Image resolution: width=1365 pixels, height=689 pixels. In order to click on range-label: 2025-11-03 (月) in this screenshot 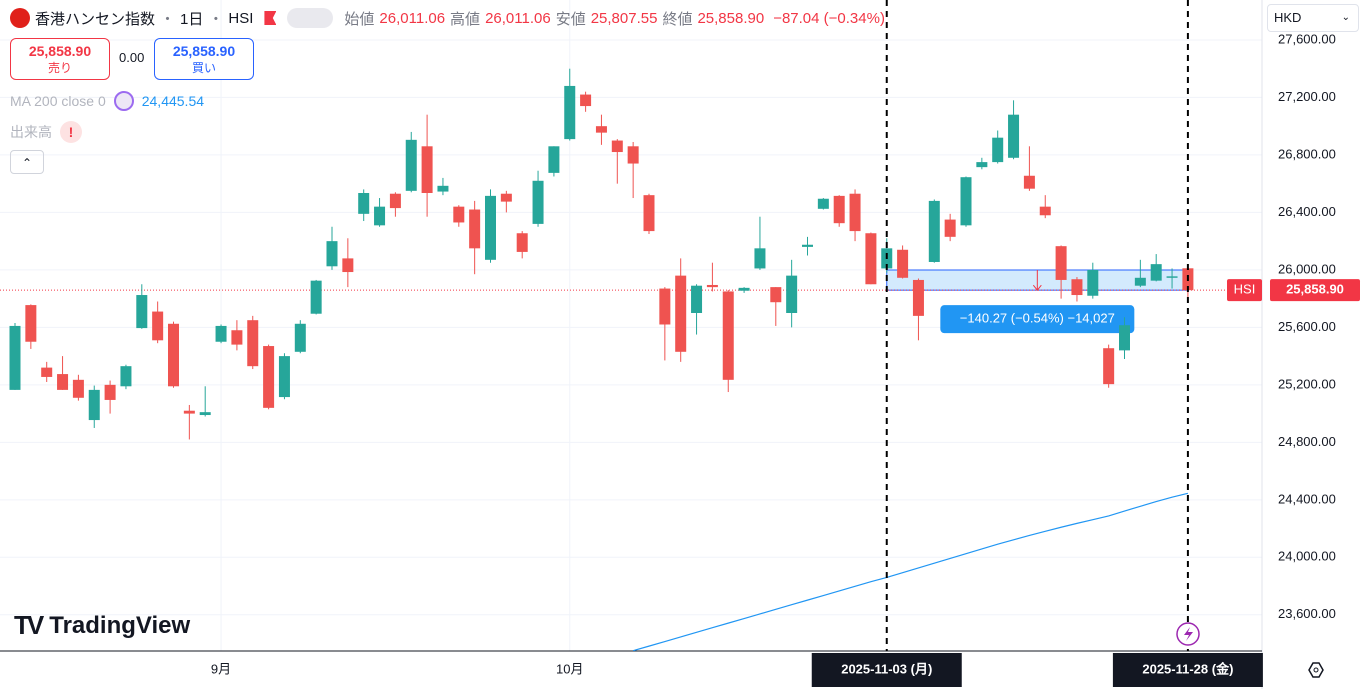, I will do `click(886, 668)`.